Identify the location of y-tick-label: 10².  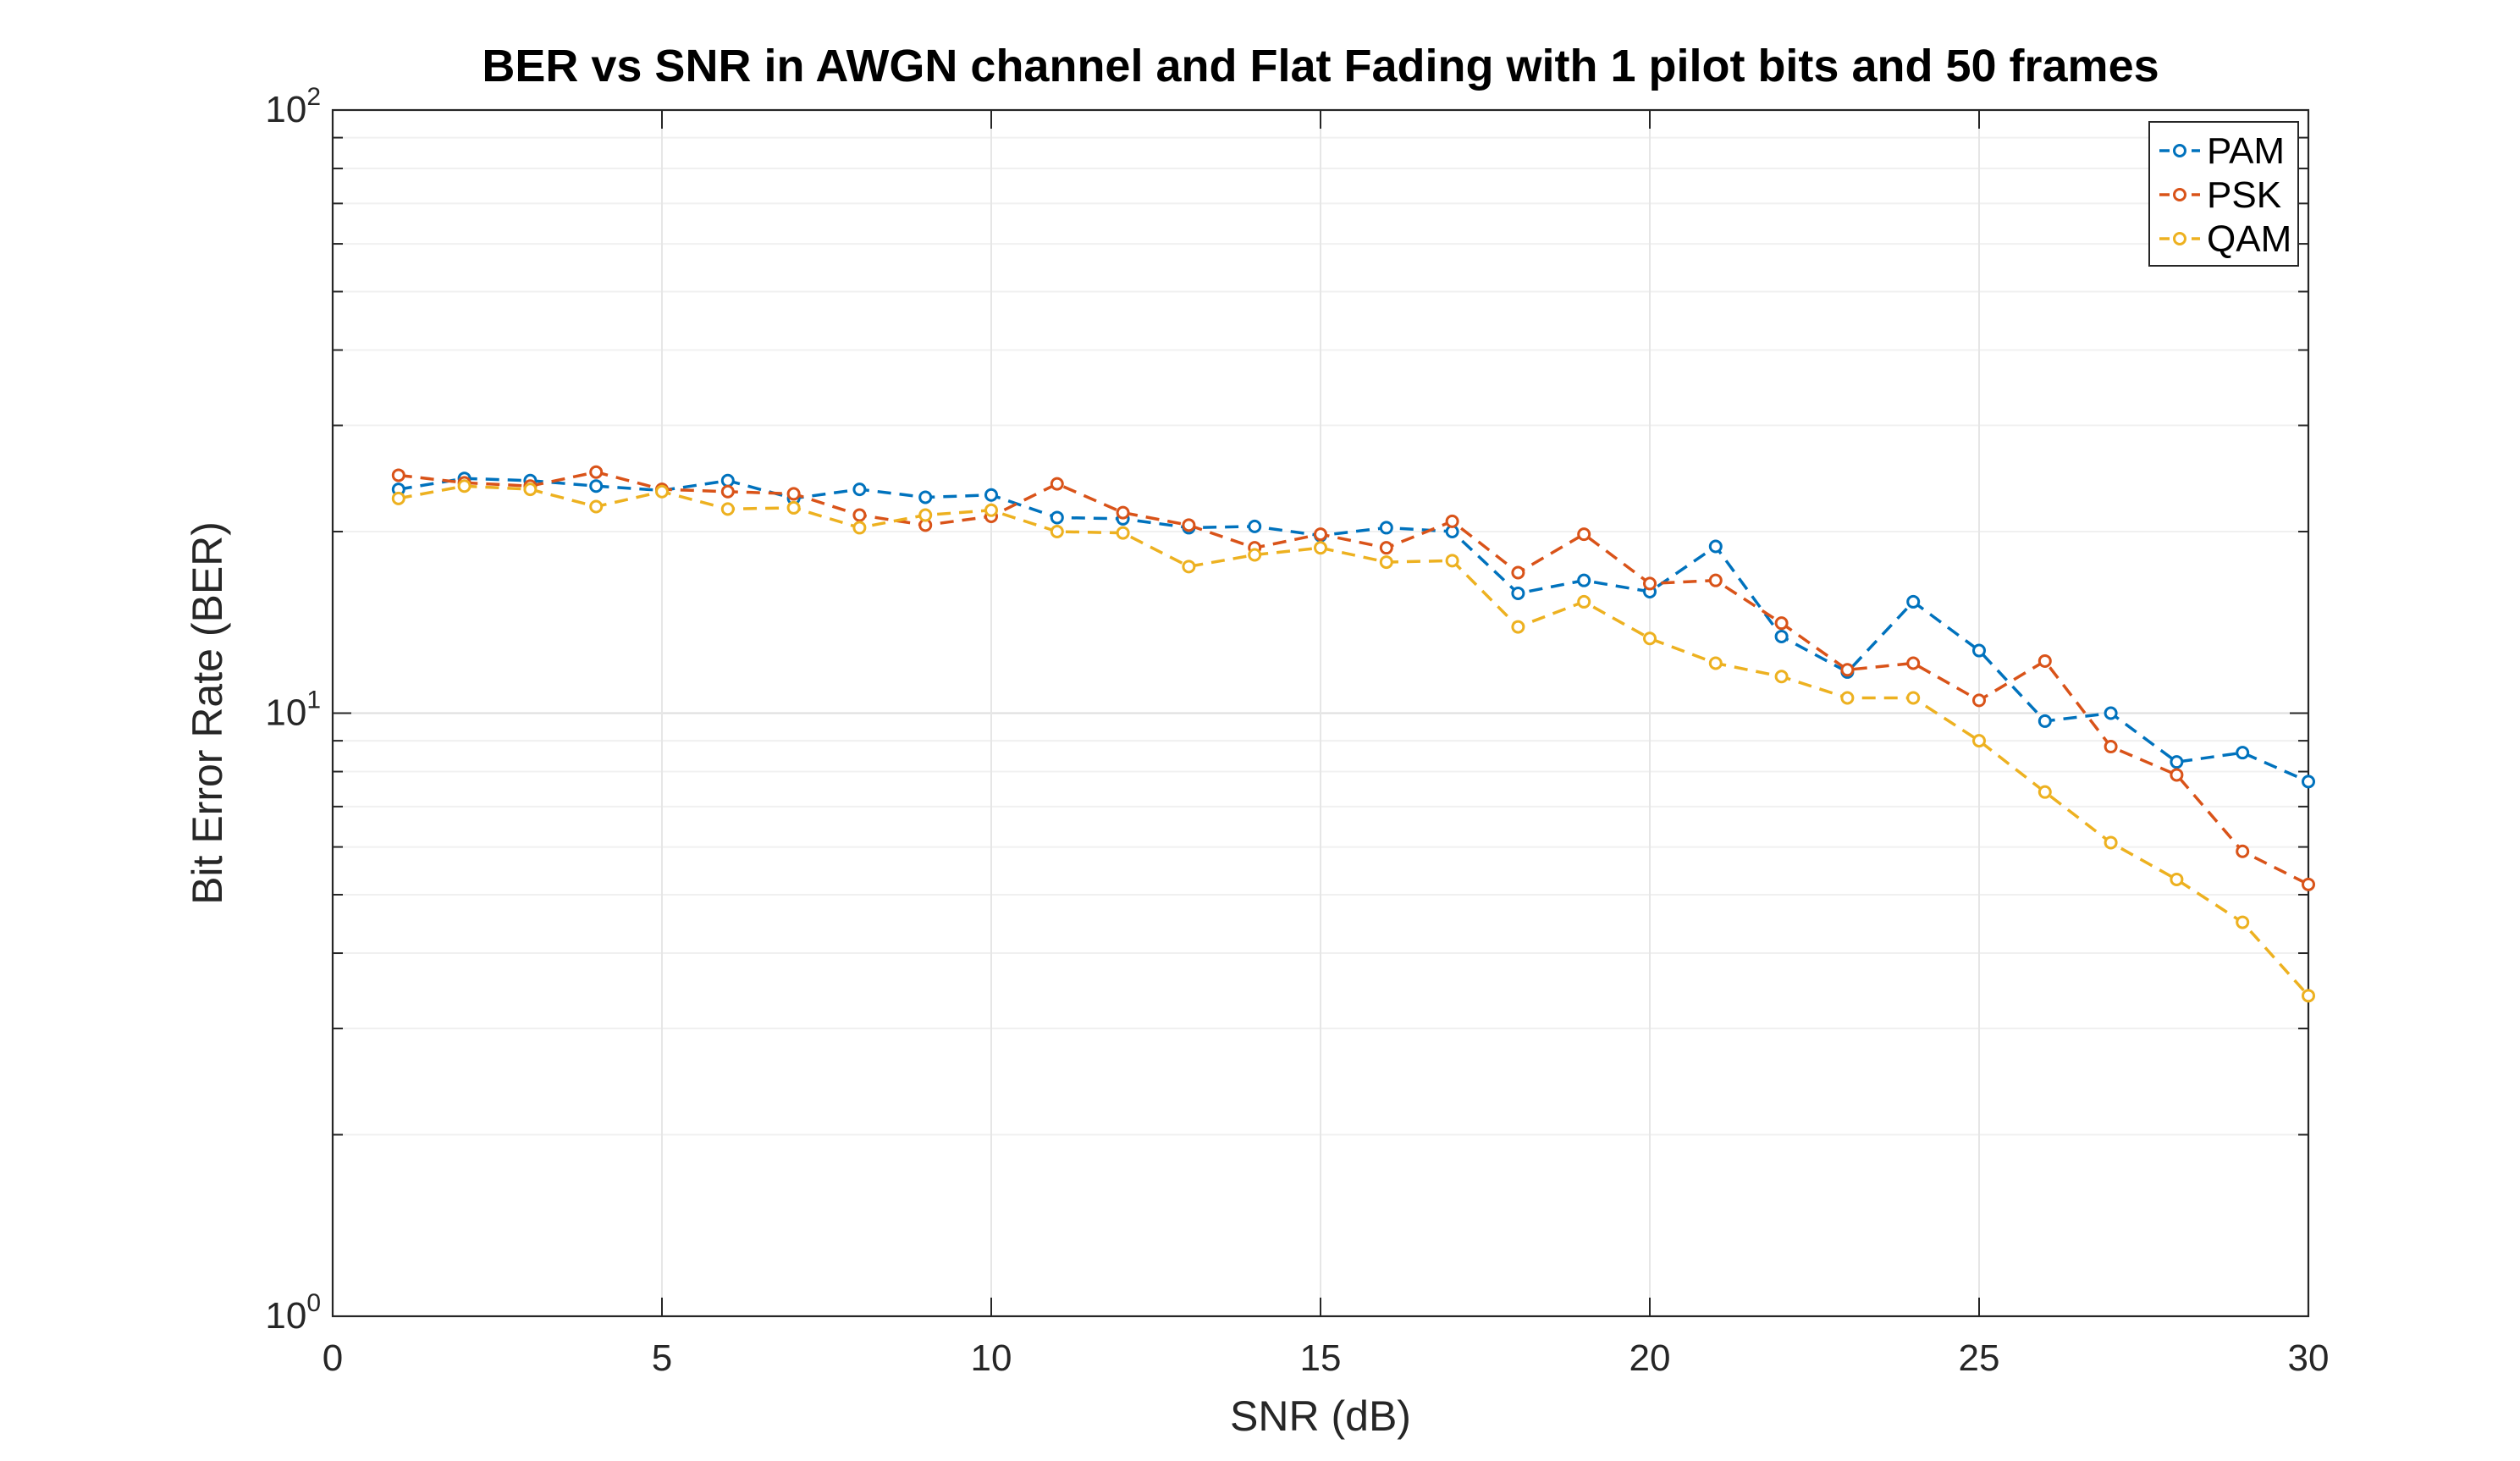
(293, 106).